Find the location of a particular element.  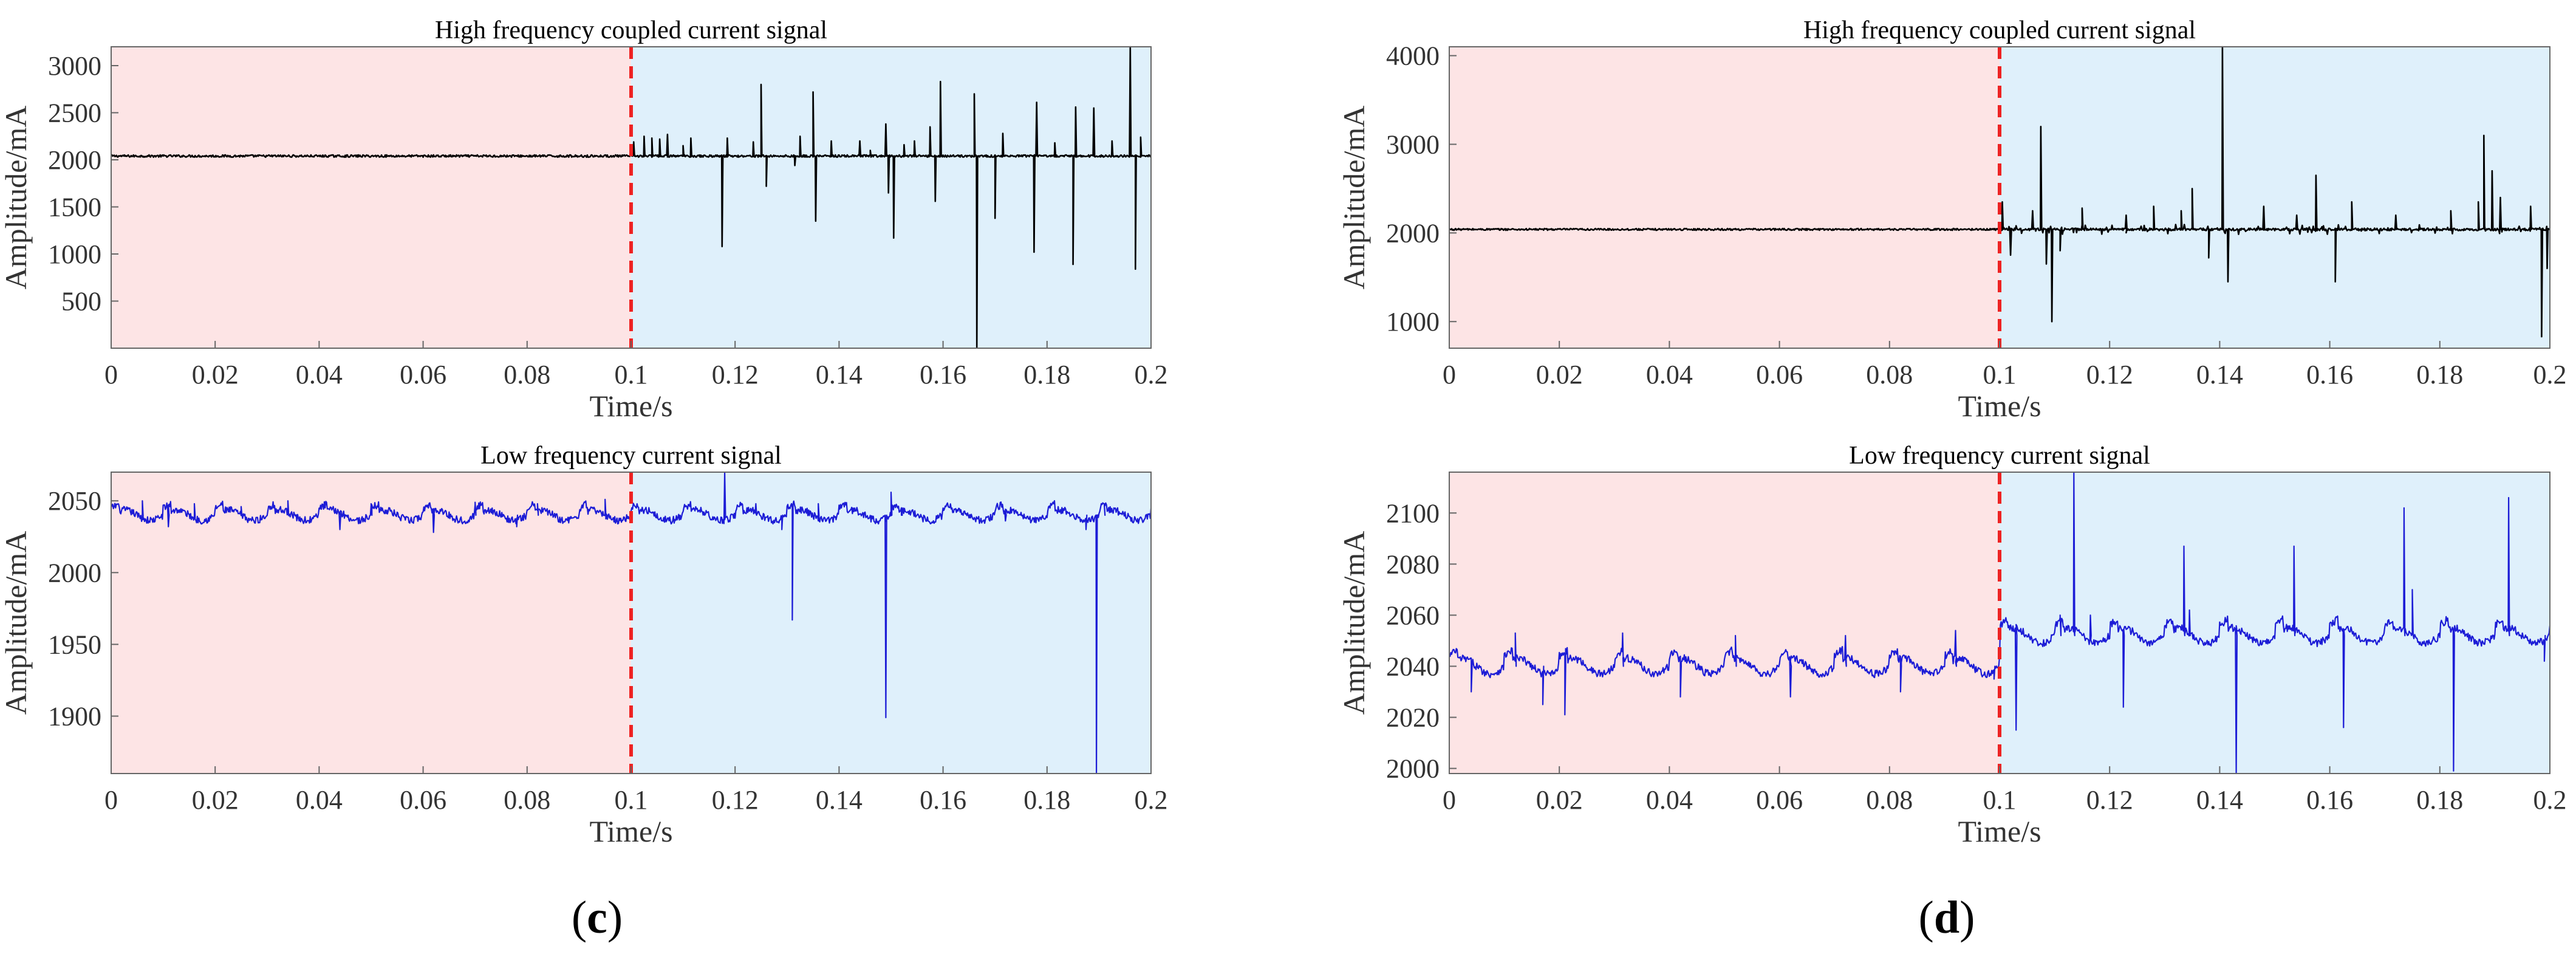

y-tick-label: 1950 is located at coordinates (74, 644).